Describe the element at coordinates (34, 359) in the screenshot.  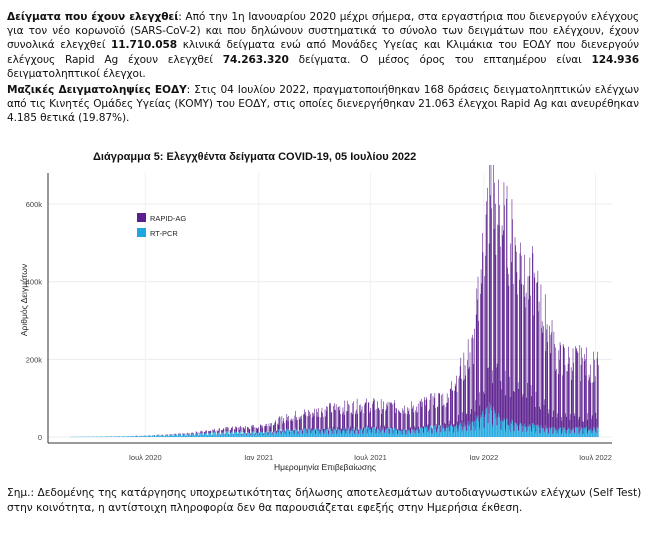
I see `y-tick-label: 200k` at that location.